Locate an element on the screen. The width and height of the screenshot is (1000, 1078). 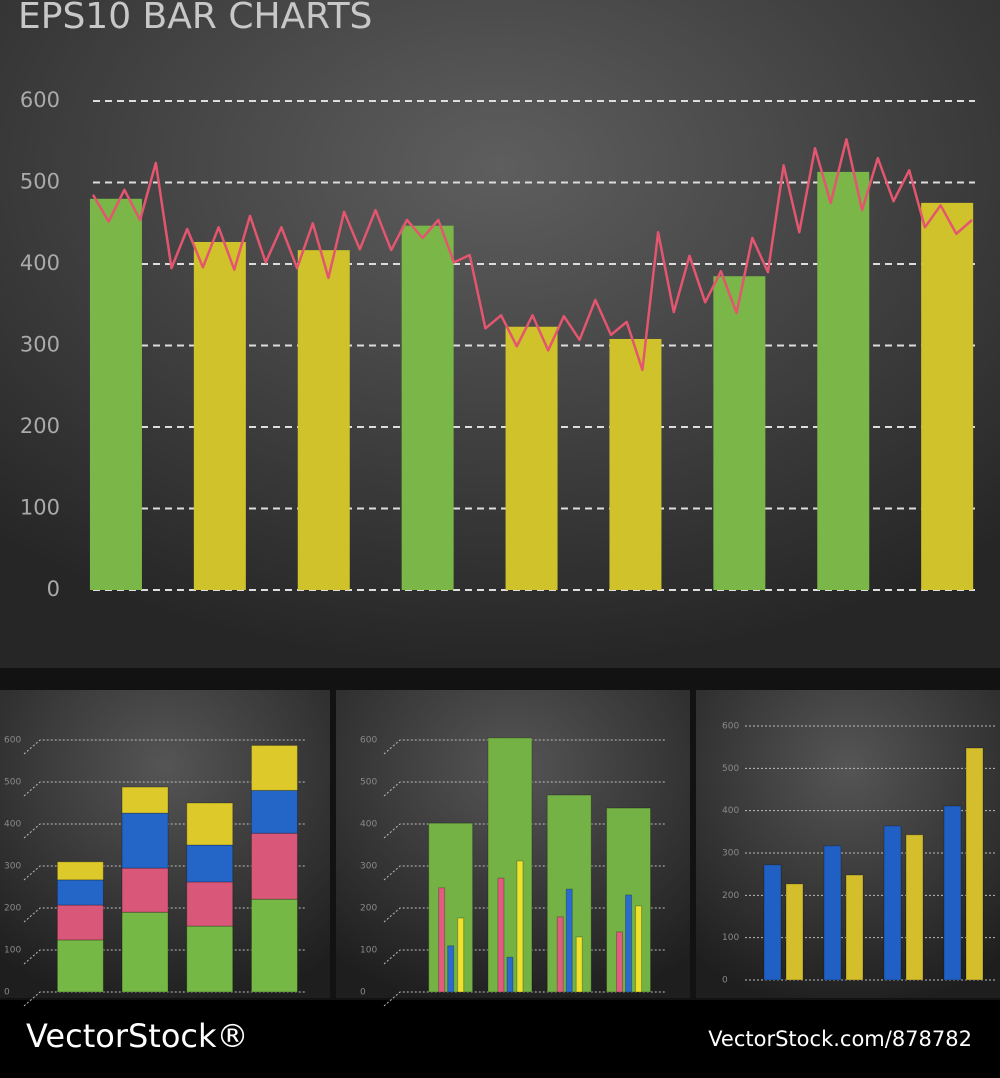
url: VectorStock.com/878782 is located at coordinates (840, 1039).